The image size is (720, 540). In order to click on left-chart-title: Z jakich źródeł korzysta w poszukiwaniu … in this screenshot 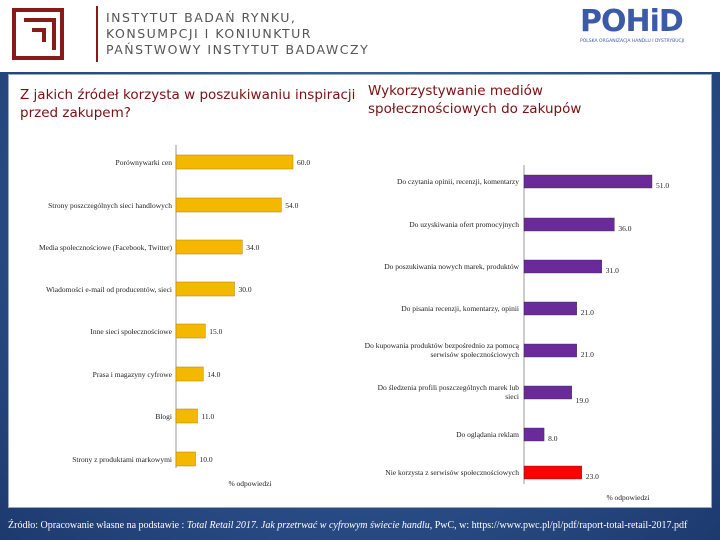, I will do `click(188, 104)`.